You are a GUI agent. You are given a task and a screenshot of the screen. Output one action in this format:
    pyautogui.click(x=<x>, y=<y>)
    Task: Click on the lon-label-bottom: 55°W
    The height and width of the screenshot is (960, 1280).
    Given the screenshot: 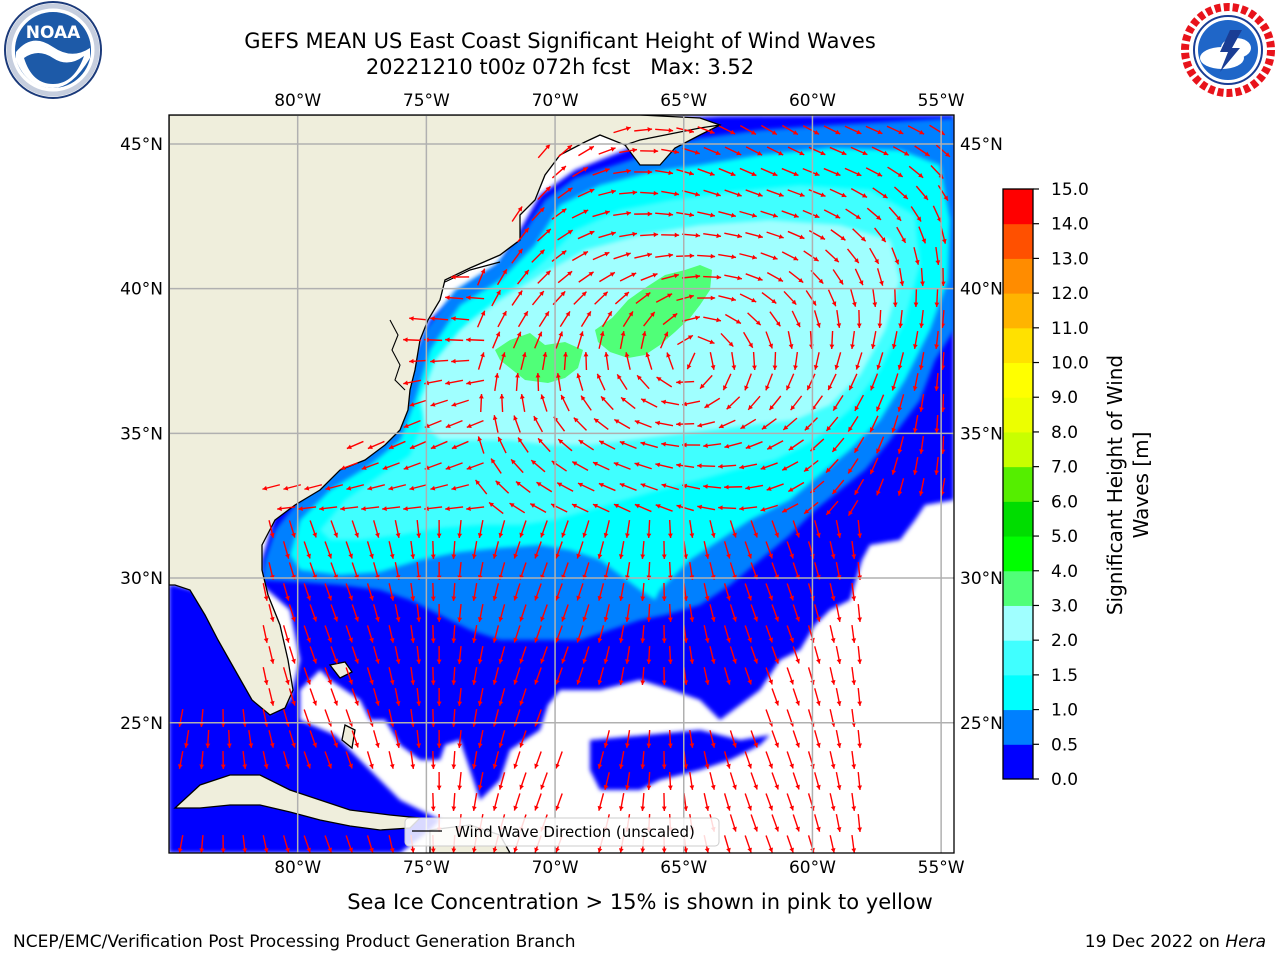 What is the action you would take?
    pyautogui.click(x=941, y=868)
    